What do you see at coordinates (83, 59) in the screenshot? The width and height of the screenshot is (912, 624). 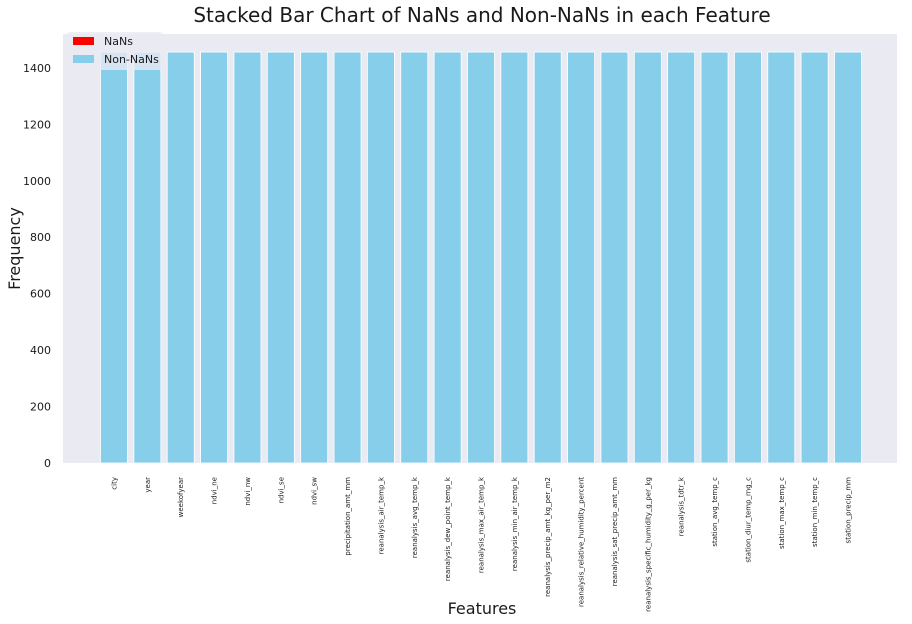 I see `legend-swatch-non-nans` at bounding box center [83, 59].